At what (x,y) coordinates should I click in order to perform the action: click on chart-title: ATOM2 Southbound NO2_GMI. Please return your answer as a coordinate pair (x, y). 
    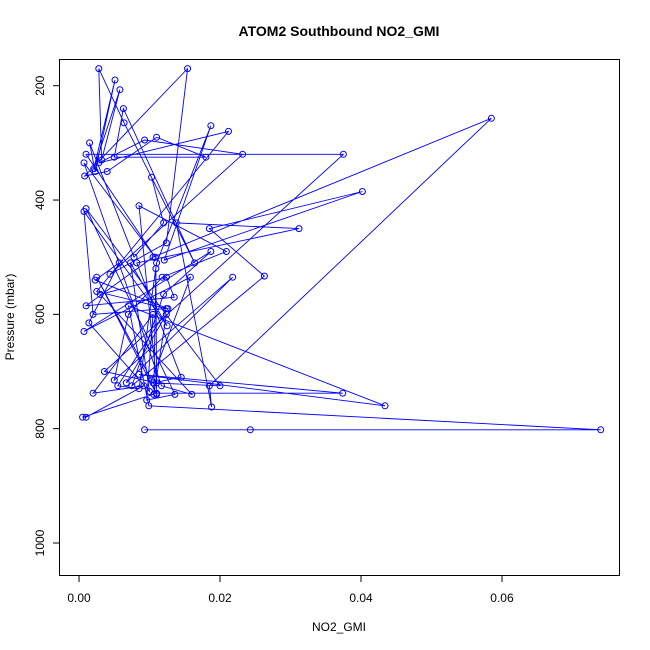
    Looking at the image, I should click on (339, 31).